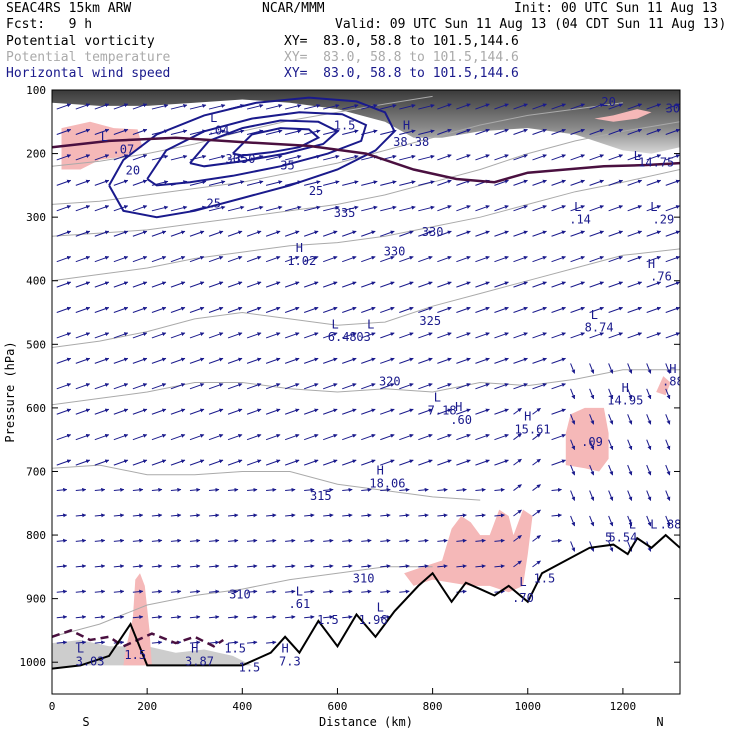  I want to click on field-annotation: 315, so click(321, 496).